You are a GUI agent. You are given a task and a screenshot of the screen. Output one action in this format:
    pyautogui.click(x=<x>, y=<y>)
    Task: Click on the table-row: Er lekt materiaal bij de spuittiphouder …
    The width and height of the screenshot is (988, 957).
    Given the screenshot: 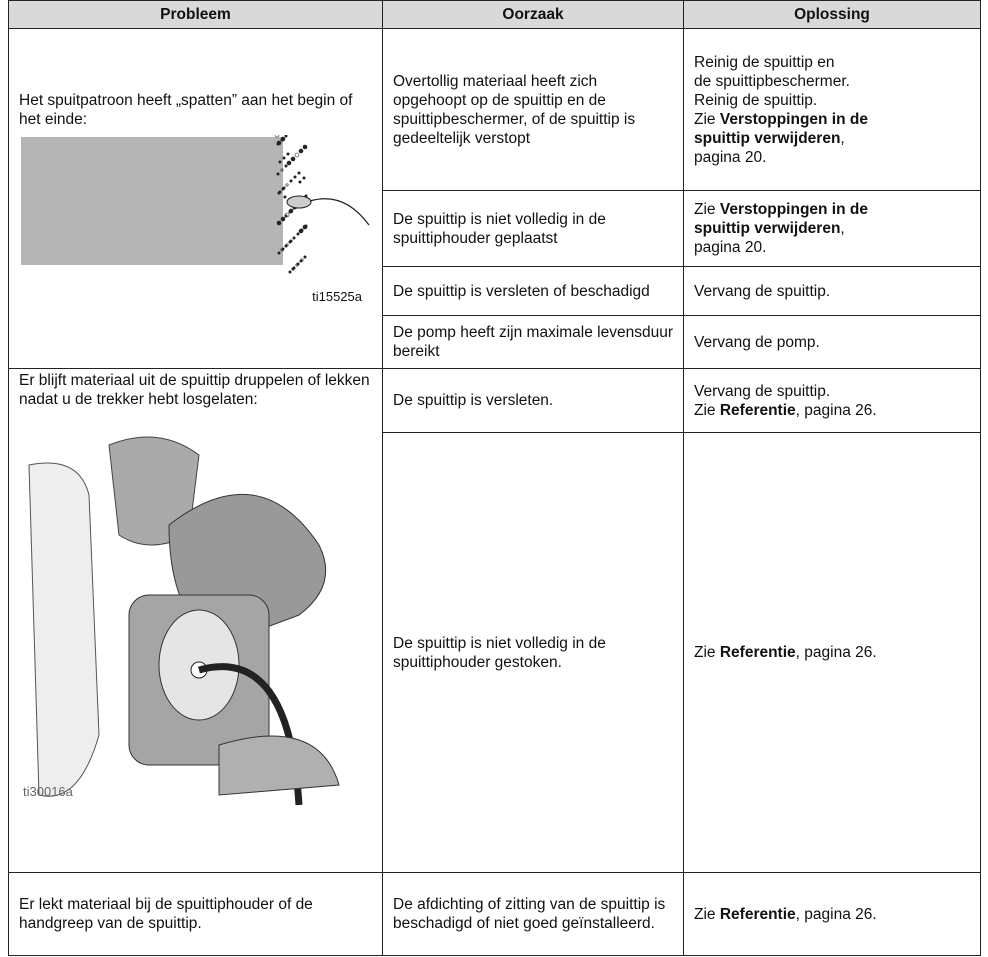 What is the action you would take?
    pyautogui.click(x=494, y=914)
    